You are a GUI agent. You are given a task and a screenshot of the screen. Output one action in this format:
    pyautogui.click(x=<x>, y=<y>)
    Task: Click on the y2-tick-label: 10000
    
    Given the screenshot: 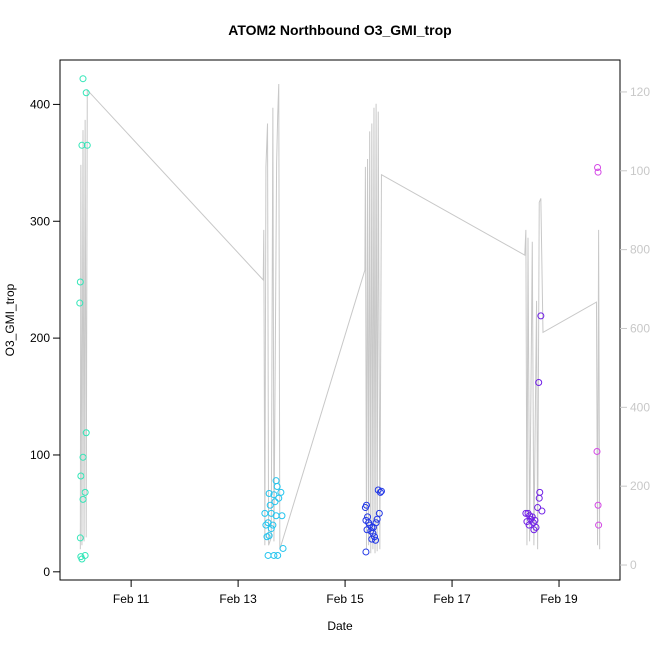 What is the action you would take?
    pyautogui.click(x=640, y=171)
    